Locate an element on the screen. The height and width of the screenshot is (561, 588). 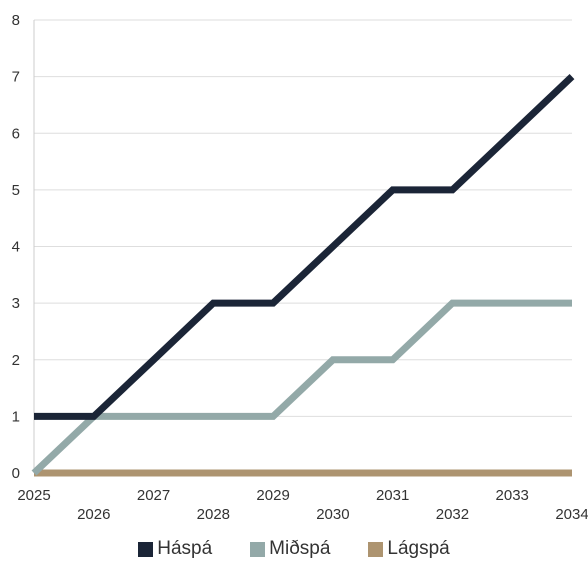
legend: Háspá Miðspá Lágspá is located at coordinates (294, 549).